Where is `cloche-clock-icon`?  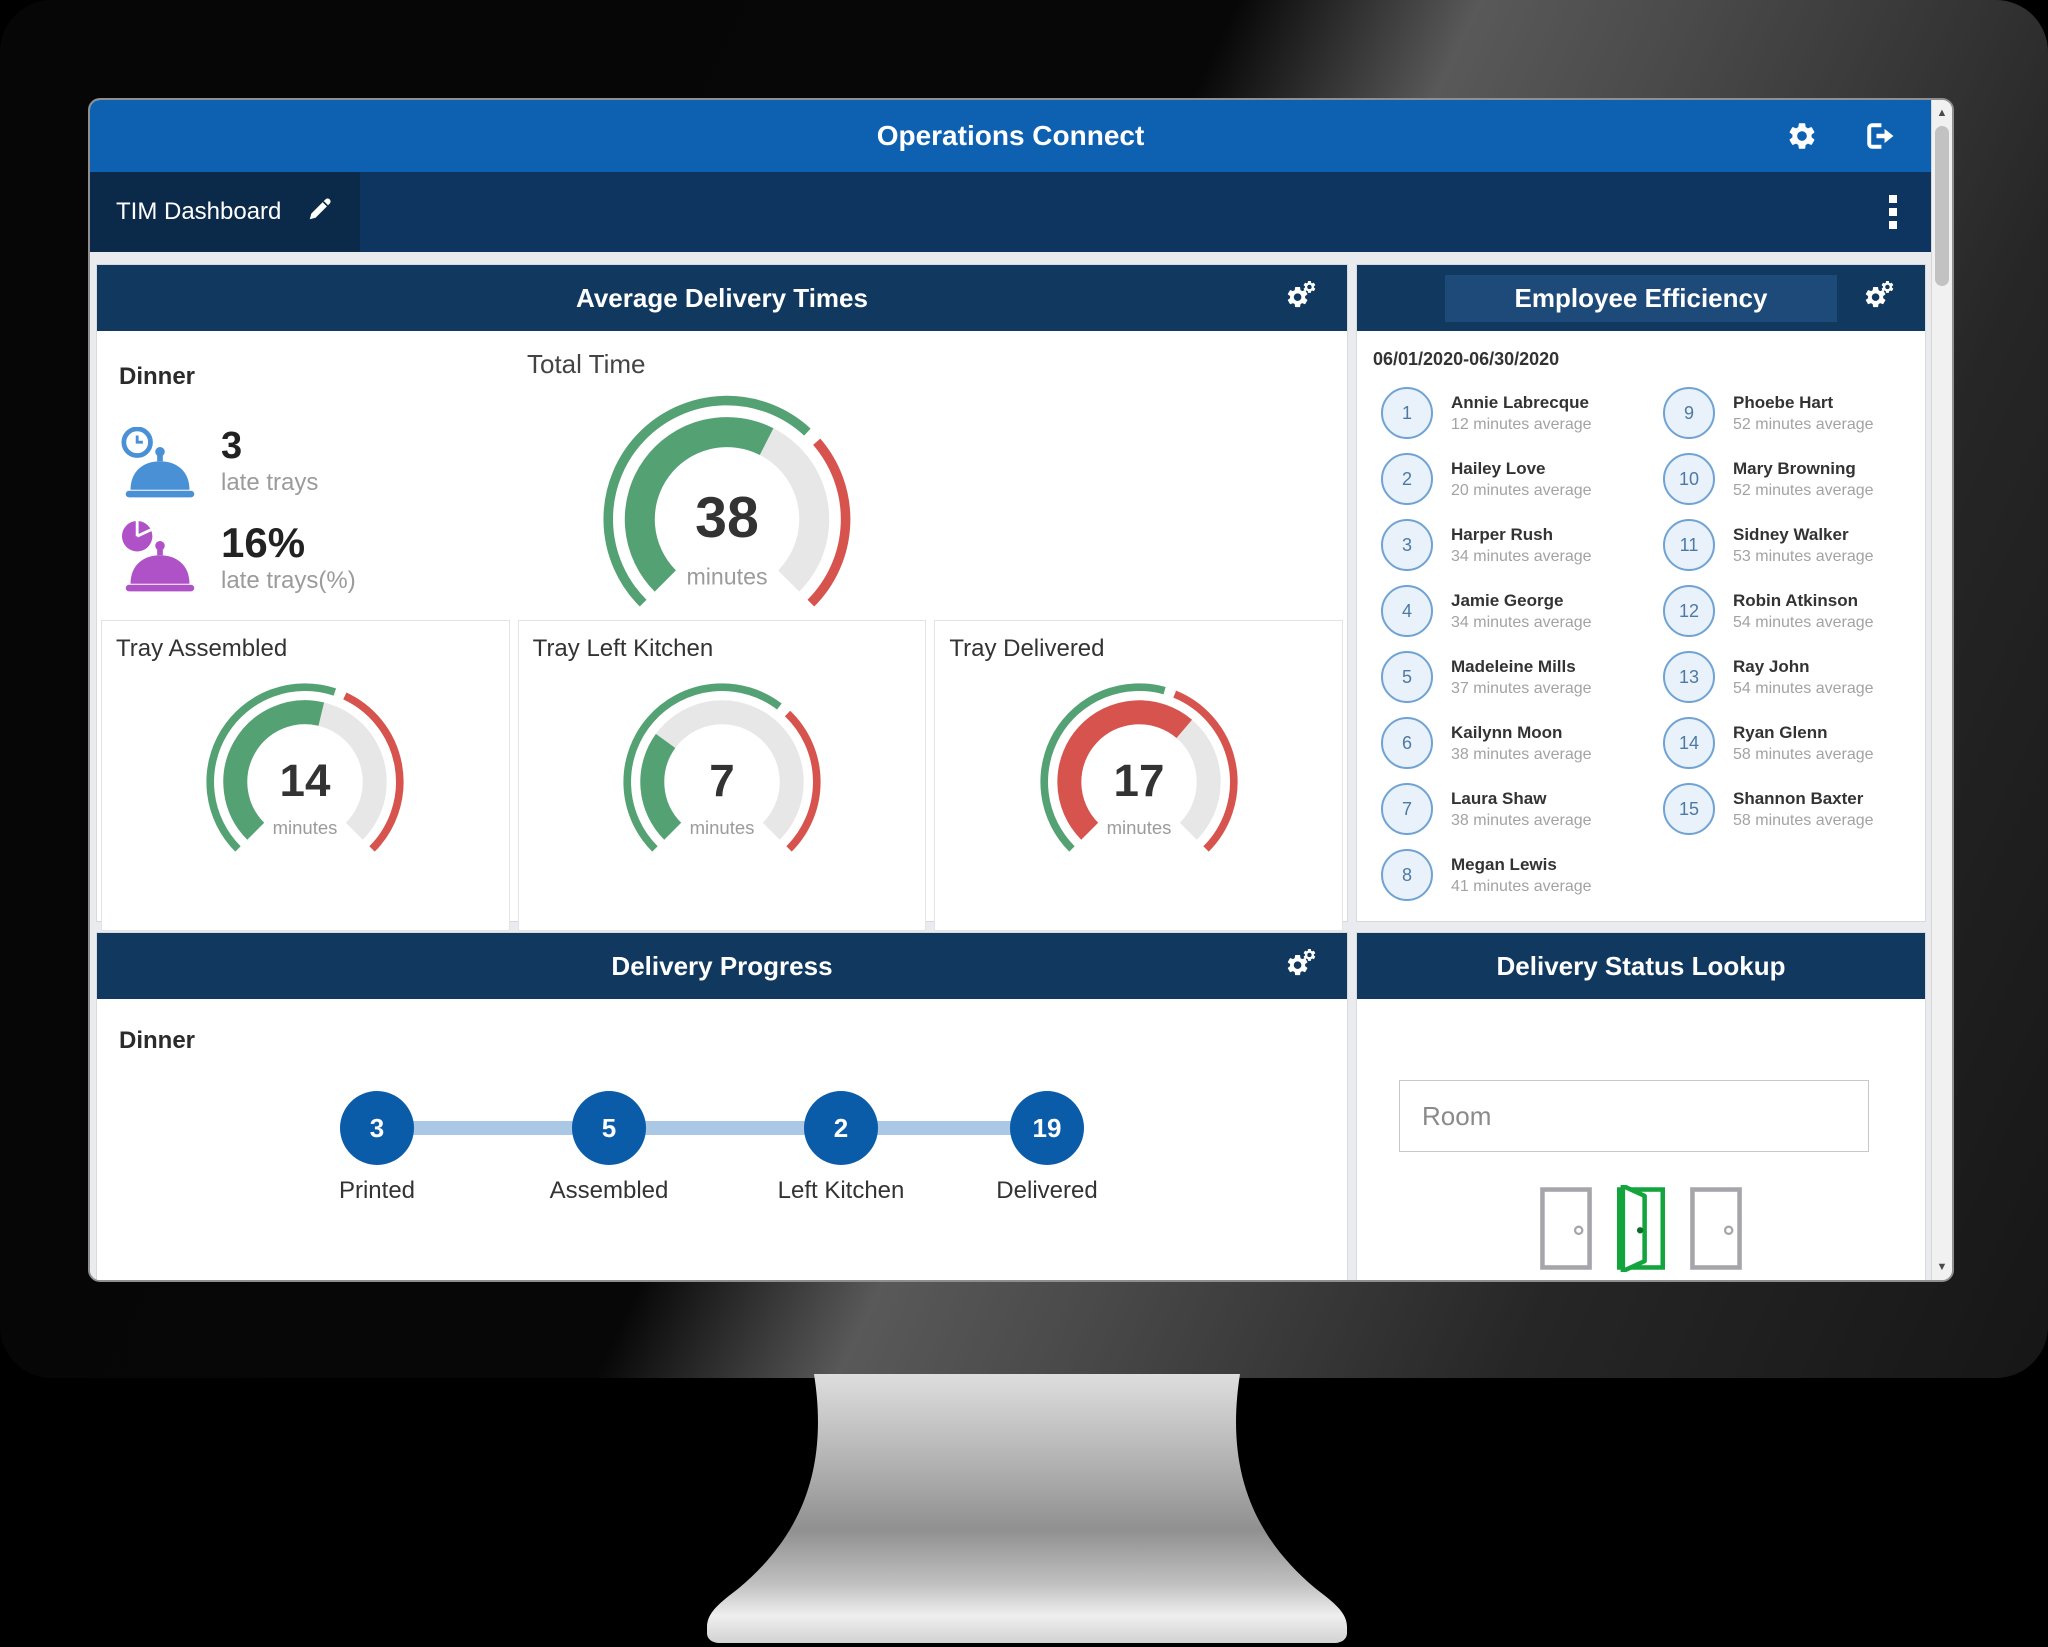 cloche-clock-icon is located at coordinates (158, 462).